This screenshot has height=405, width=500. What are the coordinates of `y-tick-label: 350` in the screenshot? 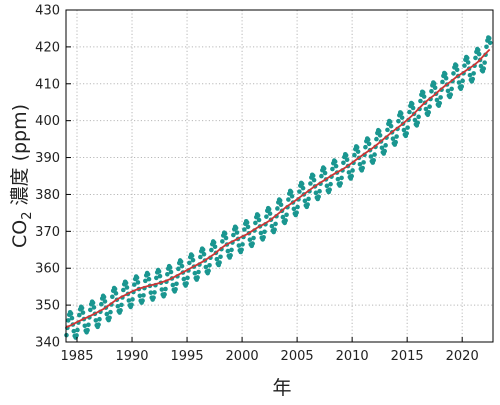 It's located at (47, 306).